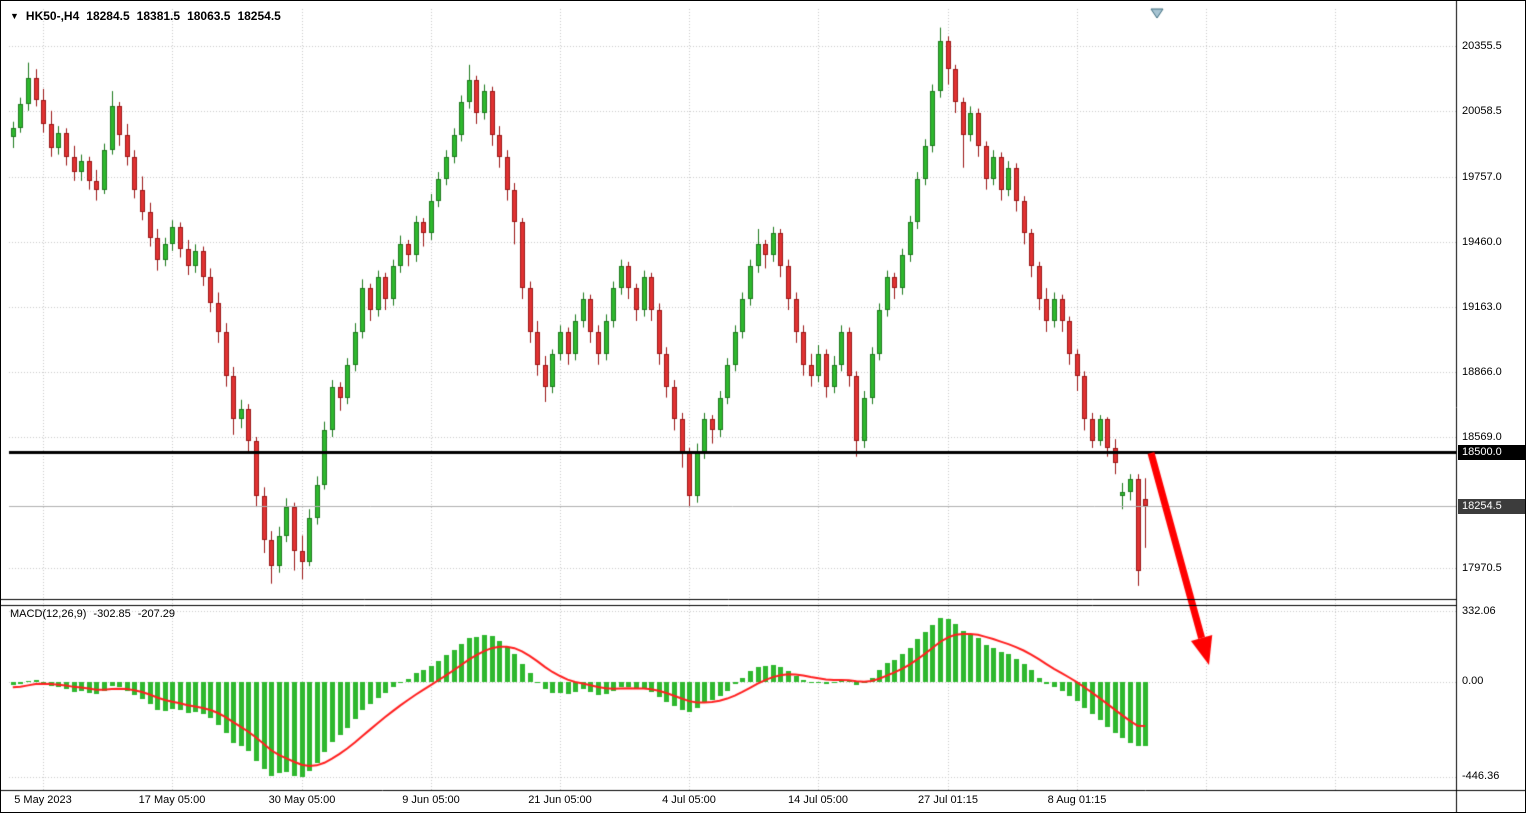 Image resolution: width=1526 pixels, height=813 pixels. Describe the element at coordinates (1077, 800) in the screenshot. I see `time-axis-label: 8 Aug 01:15` at that location.